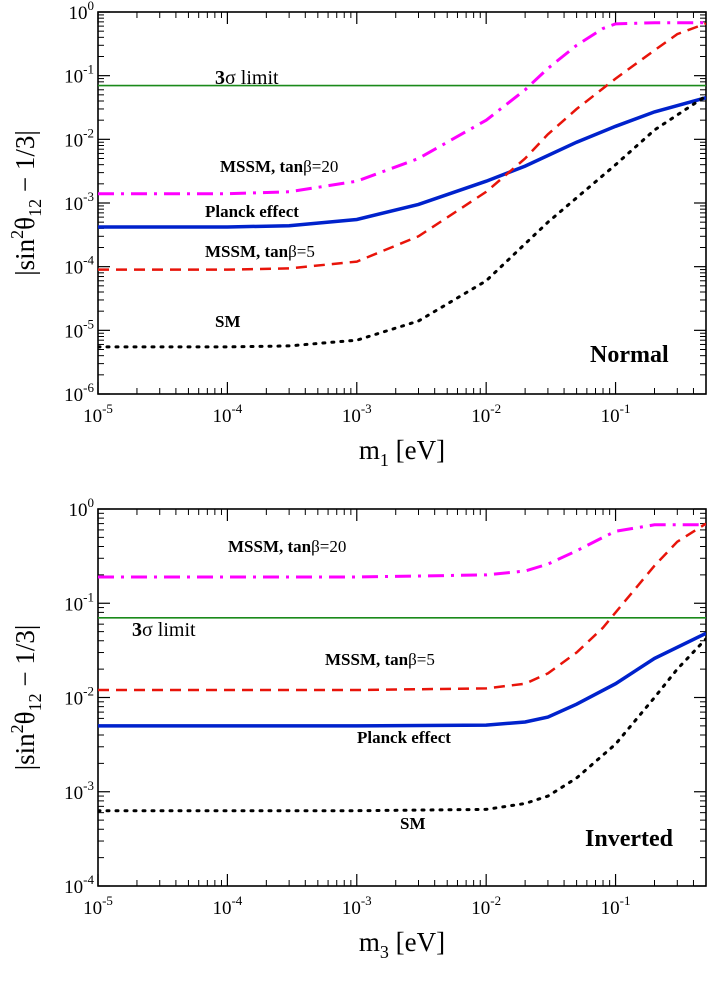 Image resolution: width=708 pixels, height=981 pixels. I want to click on panel-label: Inverted, so click(629, 839).